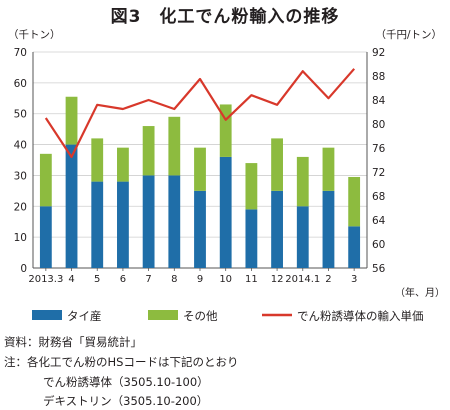  What do you see at coordinates (225, 17) in the screenshot?
I see `chart-title: 図3 化工でん粉輸入の推移` at bounding box center [225, 17].